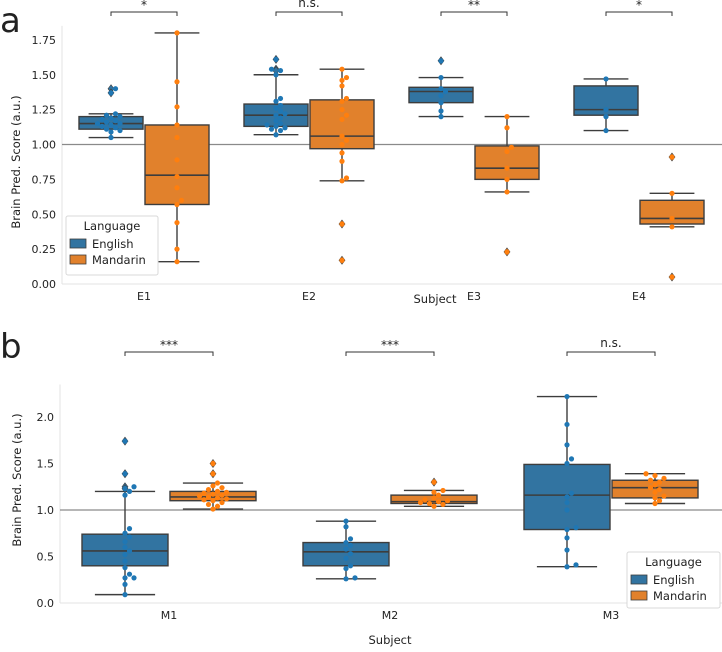 The width and height of the screenshot is (722, 652). Describe the element at coordinates (125, 517) in the screenshot. I see `box-english-M1` at that location.